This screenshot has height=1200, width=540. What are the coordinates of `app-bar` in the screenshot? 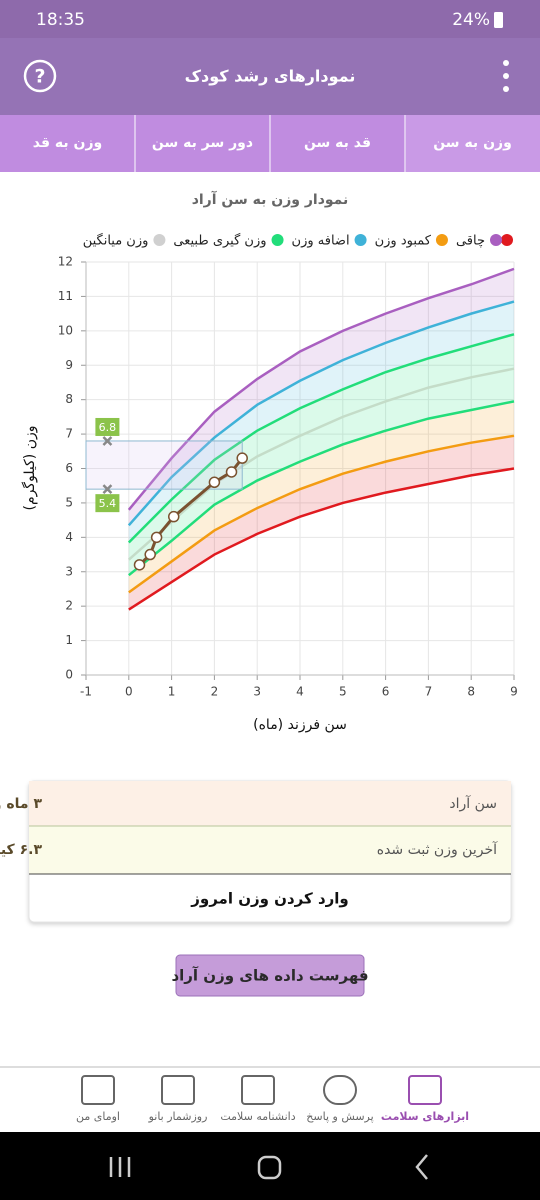 It's located at (270, 76).